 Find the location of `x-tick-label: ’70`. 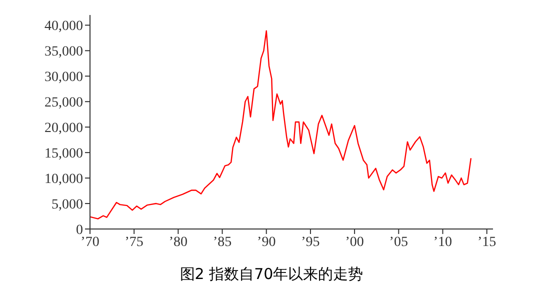

x-tick-label: ’70 is located at coordinates (90, 242).